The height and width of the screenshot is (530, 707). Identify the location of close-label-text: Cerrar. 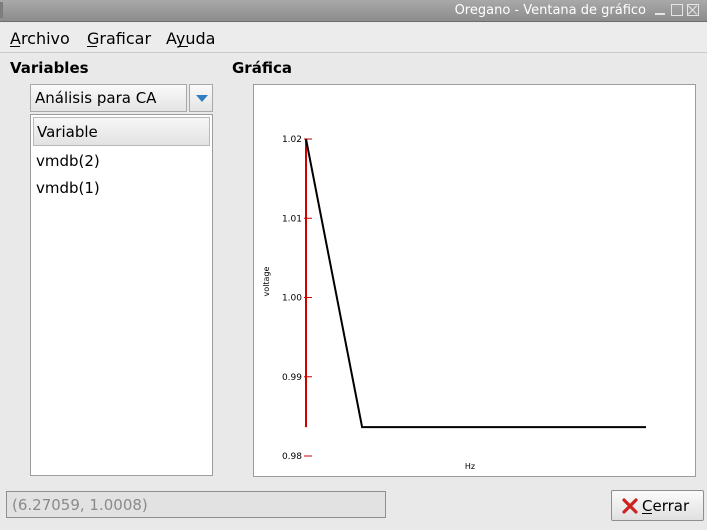
(666, 506).